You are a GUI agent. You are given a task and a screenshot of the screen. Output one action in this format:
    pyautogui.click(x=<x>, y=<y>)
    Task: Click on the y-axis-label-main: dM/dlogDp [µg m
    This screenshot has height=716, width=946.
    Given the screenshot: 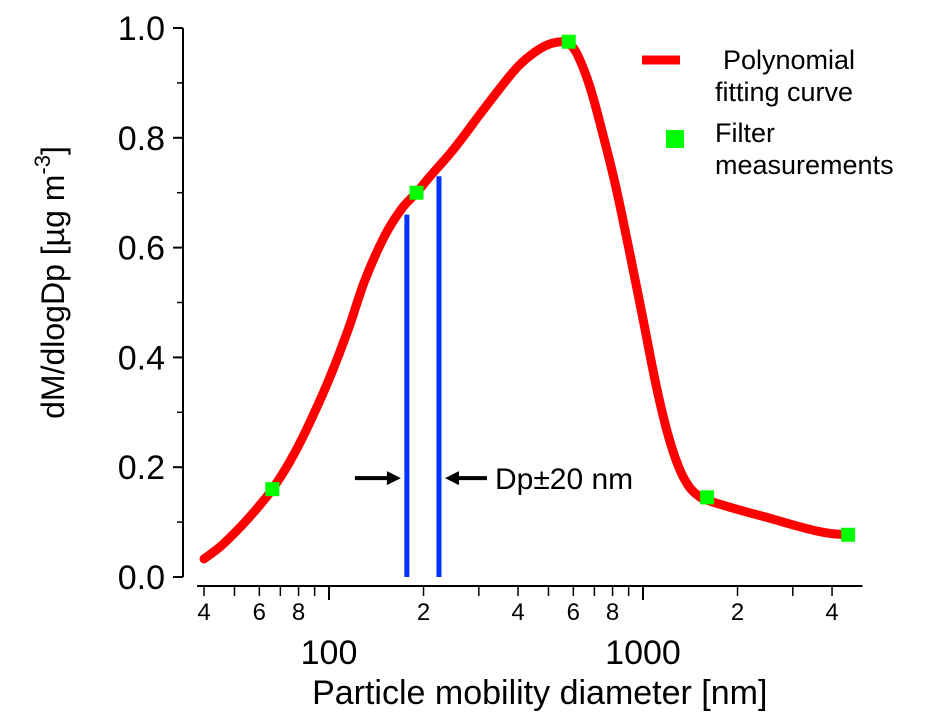 What is the action you would take?
    pyautogui.click(x=53, y=297)
    